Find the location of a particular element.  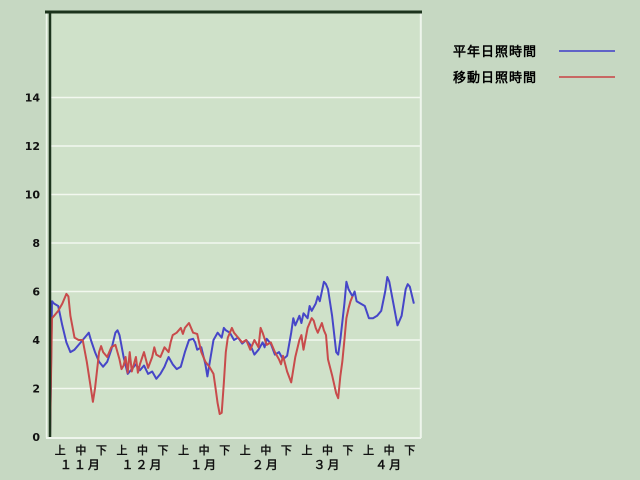

y-tick-label-14: 14 is located at coordinates (33, 98).